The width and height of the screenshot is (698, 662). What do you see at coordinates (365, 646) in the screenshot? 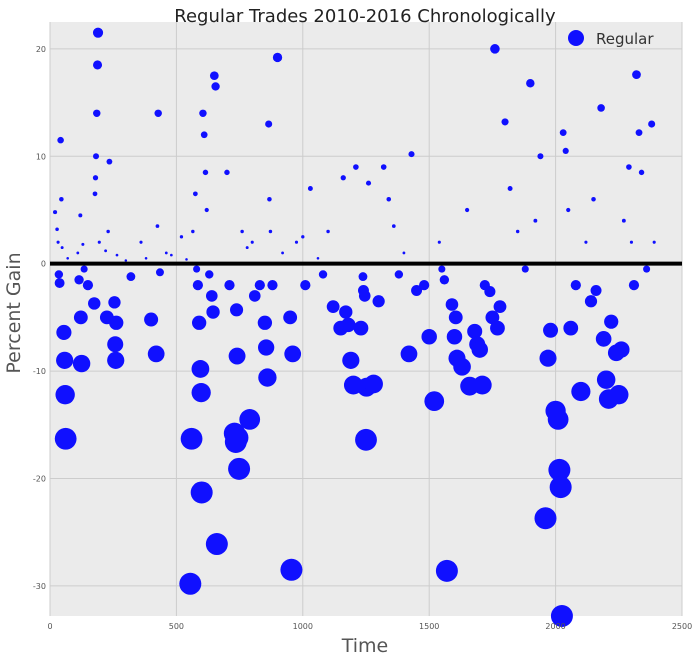
I see `x-axis-label: Time` at bounding box center [365, 646].